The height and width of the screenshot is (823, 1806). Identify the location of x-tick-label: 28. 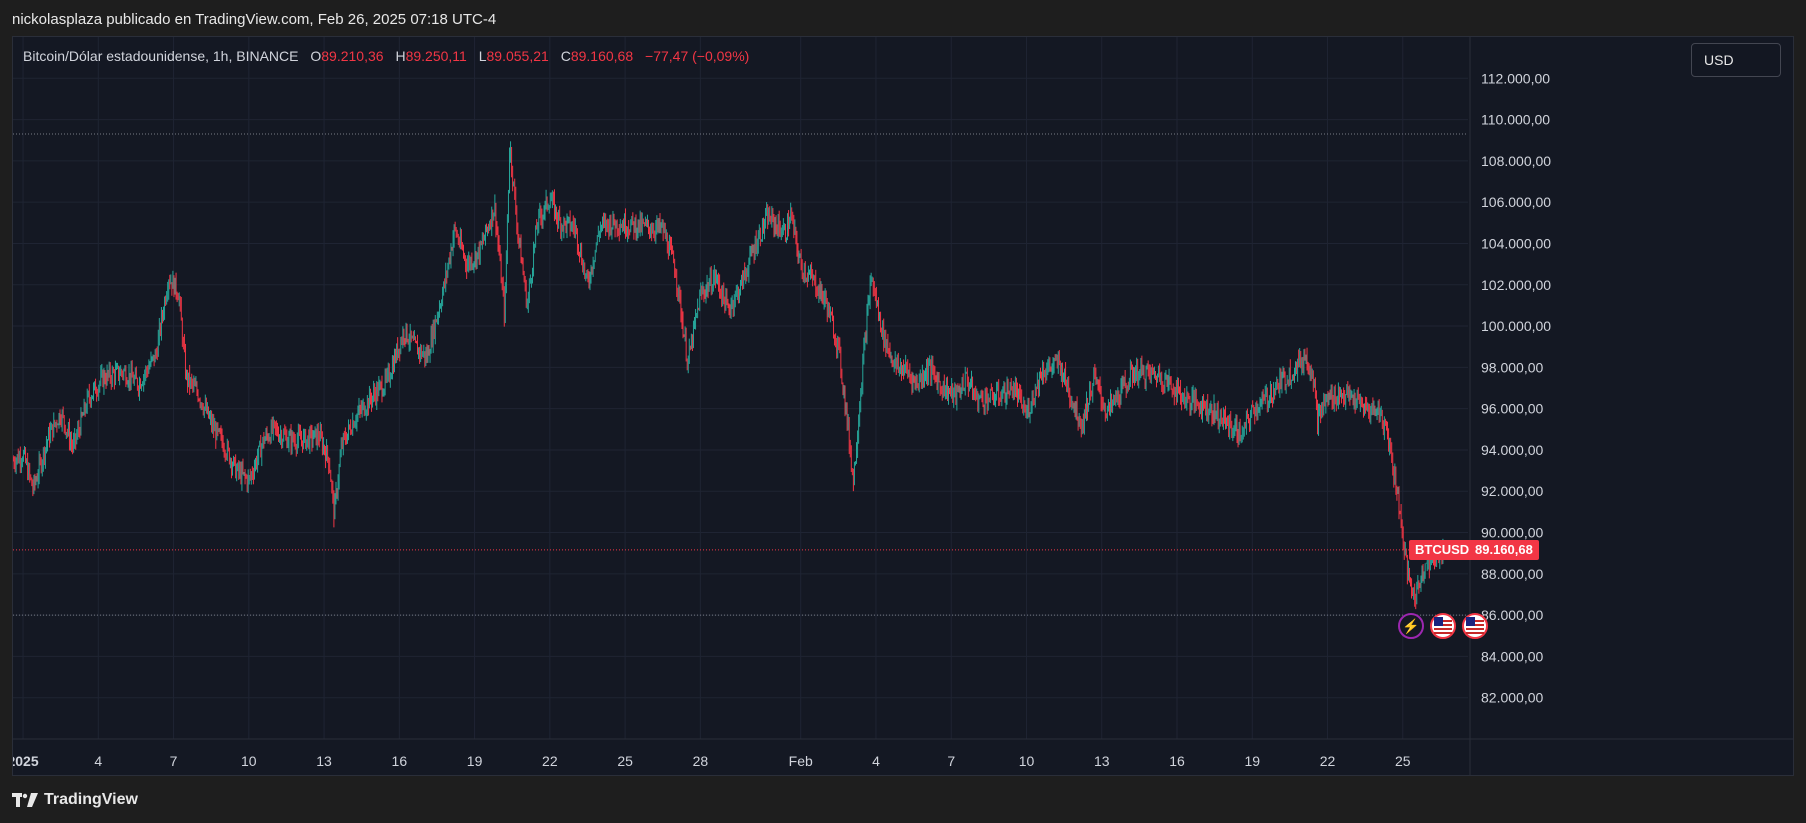
(701, 761).